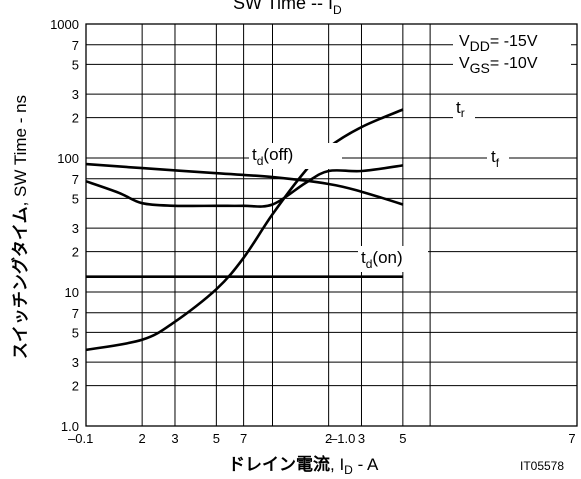  I want to click on conditions-backdrop, so click(512, 51).